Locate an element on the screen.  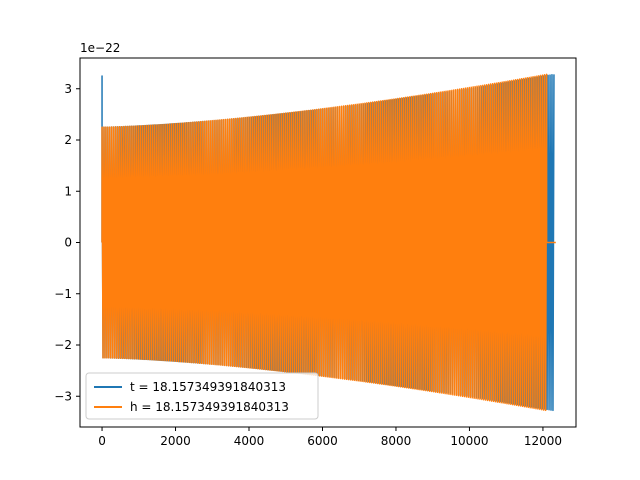
x-tick-label: 6000 is located at coordinates (322, 441).